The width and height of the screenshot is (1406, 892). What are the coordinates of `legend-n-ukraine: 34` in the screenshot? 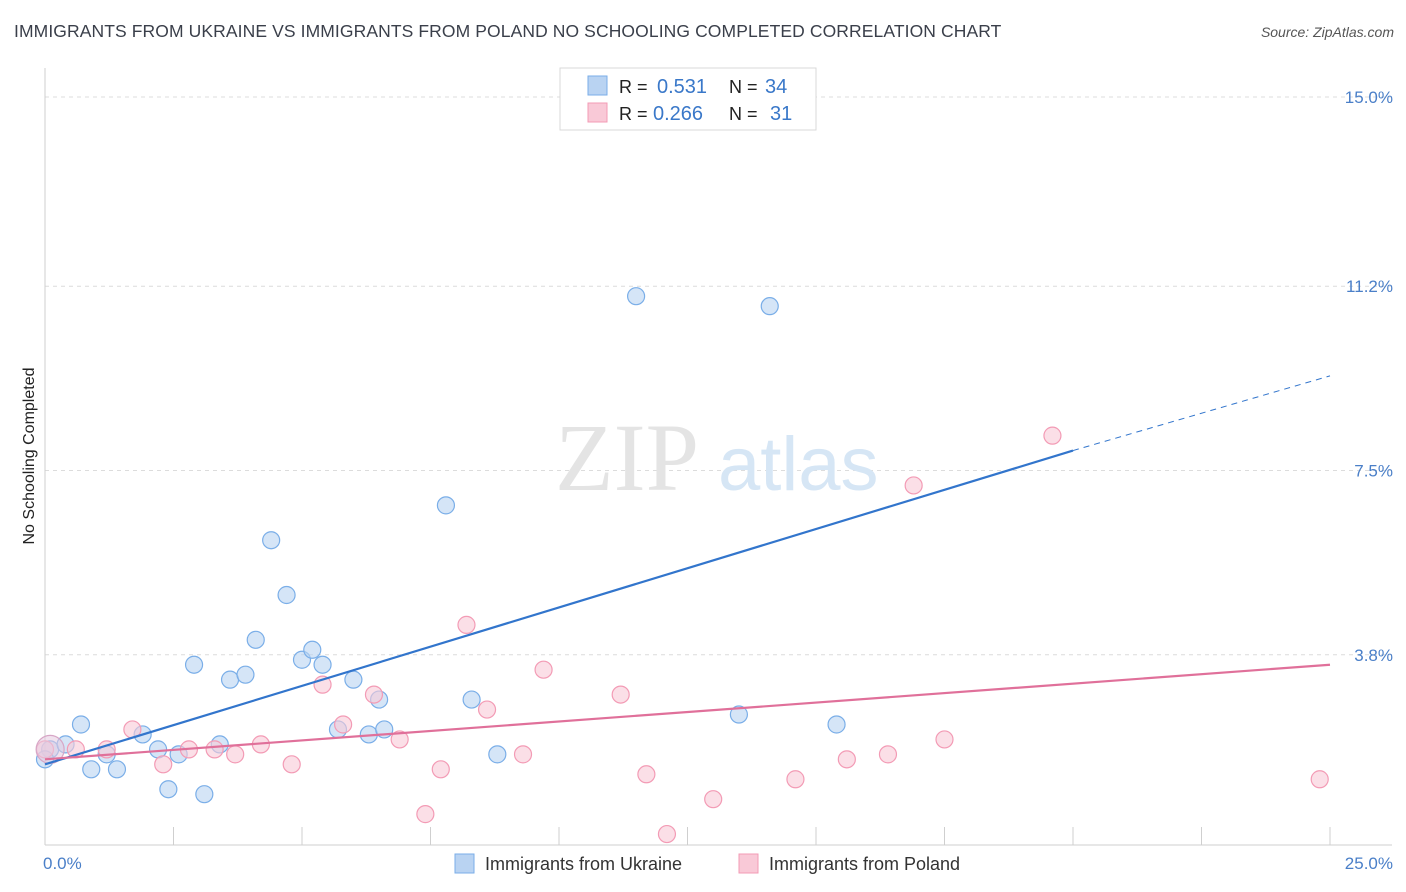 It's located at (776, 87).